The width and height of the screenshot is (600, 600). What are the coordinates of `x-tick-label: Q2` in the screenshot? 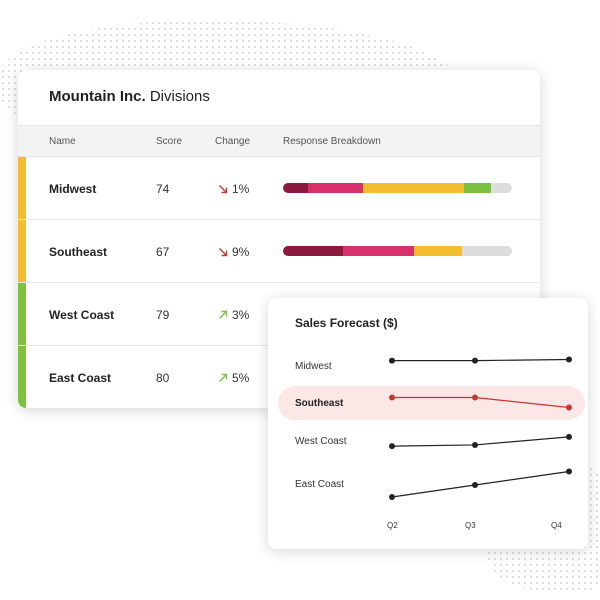 It's located at (392, 525).